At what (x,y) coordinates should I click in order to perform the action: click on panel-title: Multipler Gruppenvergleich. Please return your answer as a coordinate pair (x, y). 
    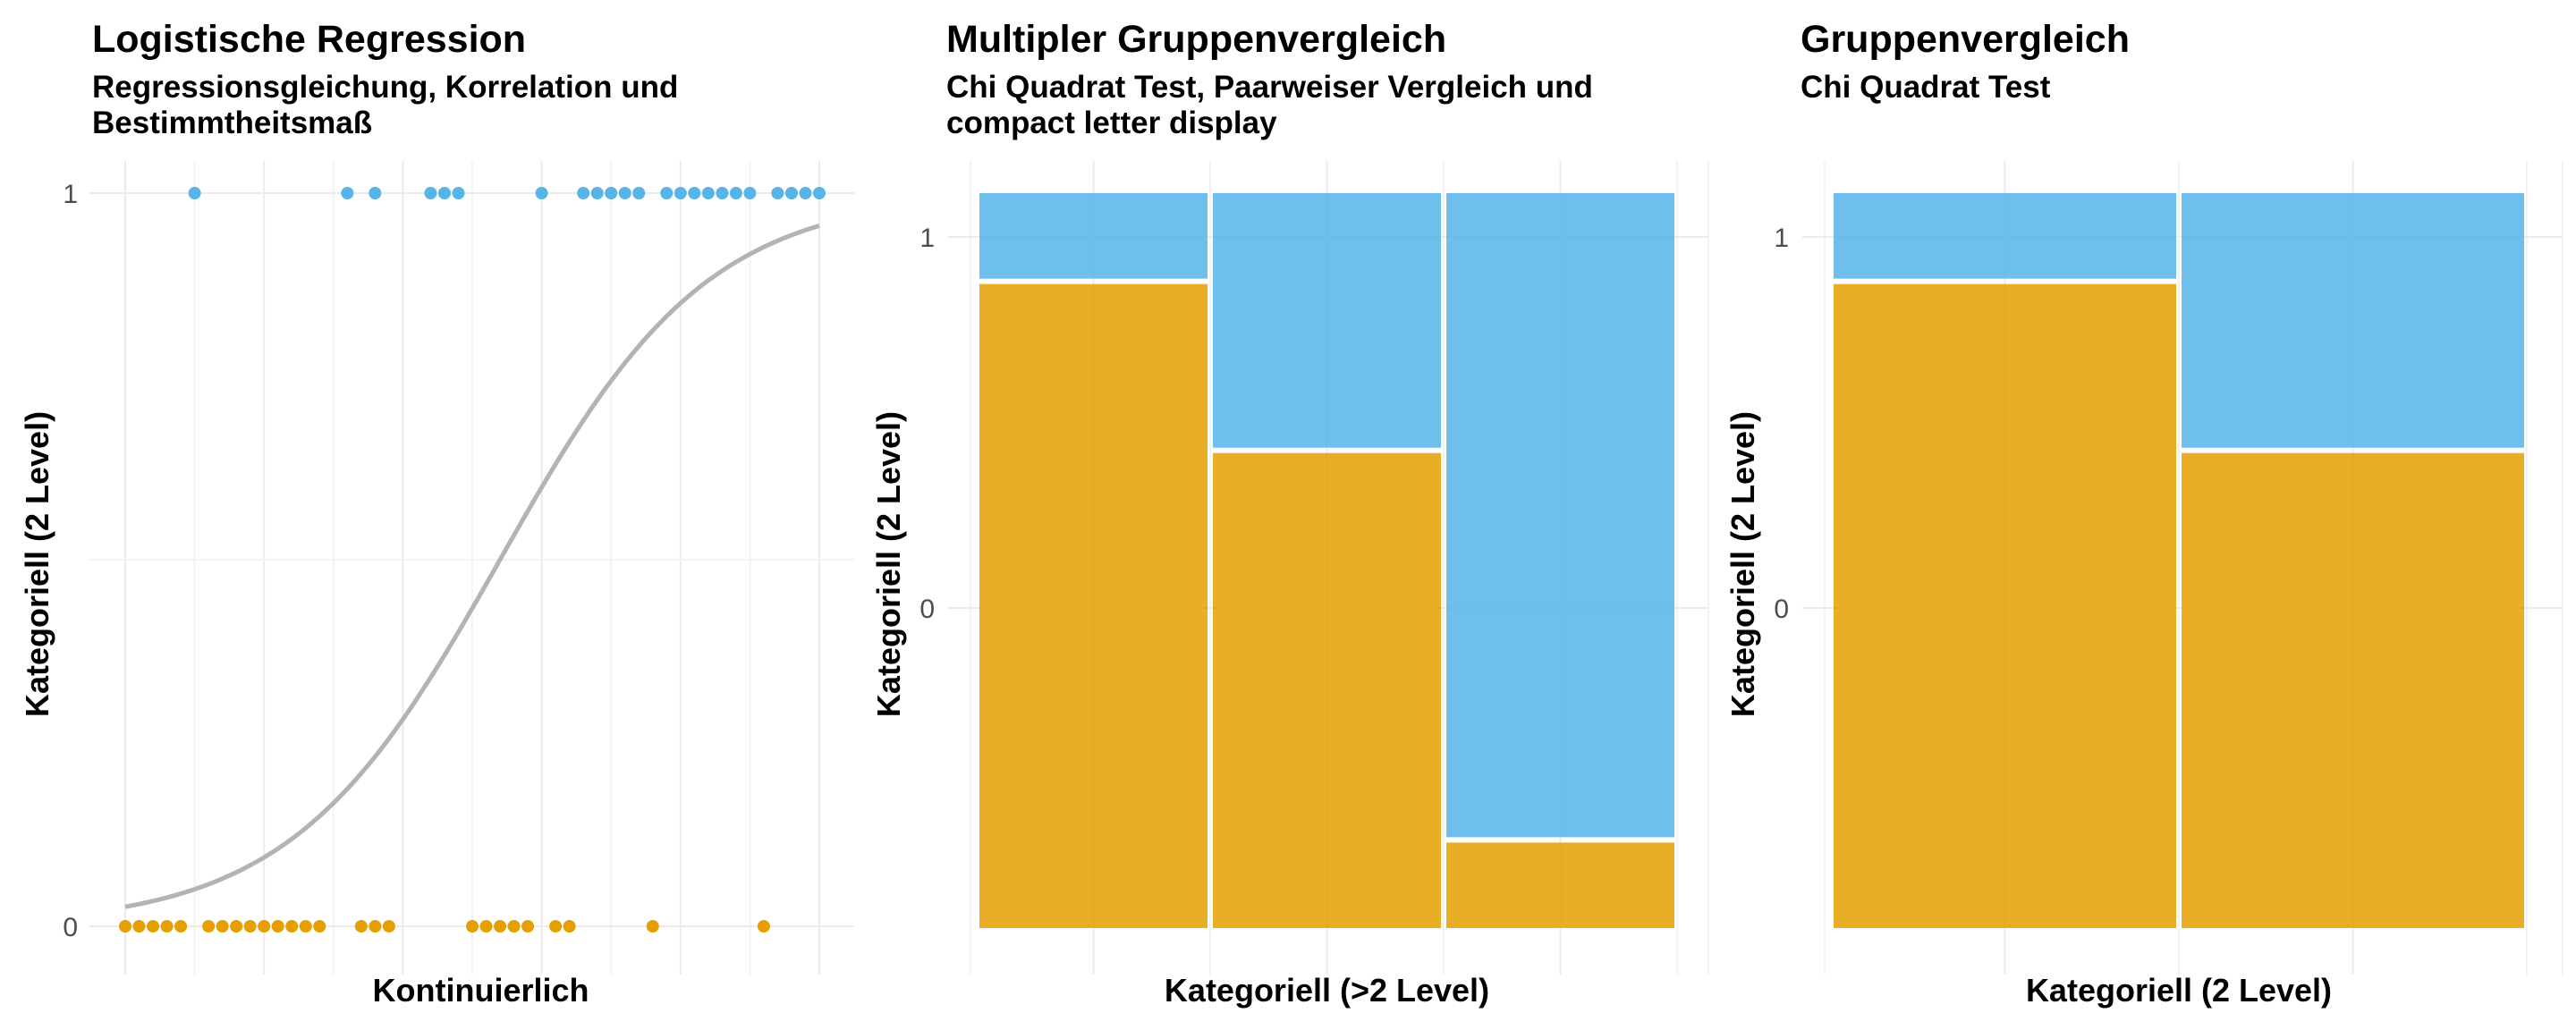
    Looking at the image, I should click on (1196, 39).